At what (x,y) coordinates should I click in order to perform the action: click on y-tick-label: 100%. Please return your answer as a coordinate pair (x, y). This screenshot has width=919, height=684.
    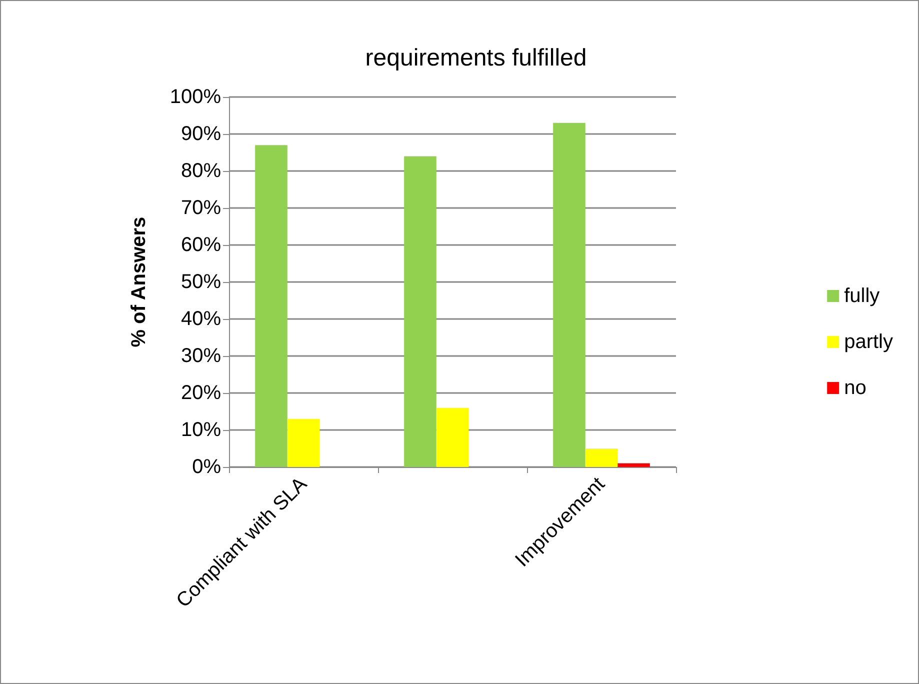
    Looking at the image, I should click on (196, 97).